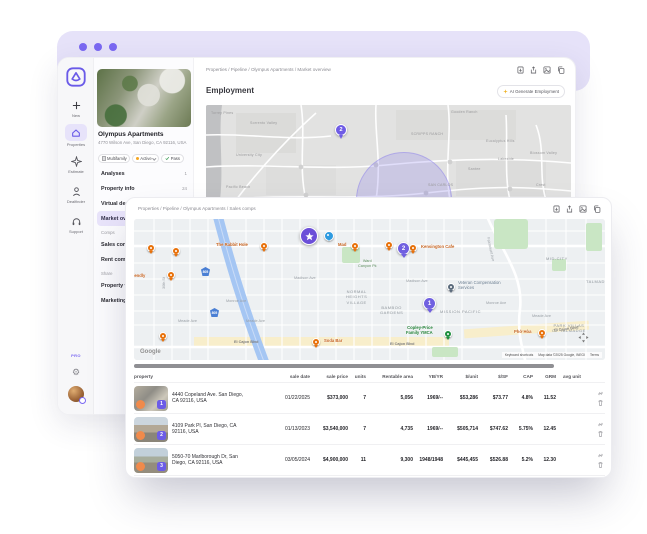  I want to click on menu-label: Analyses, so click(113, 173).